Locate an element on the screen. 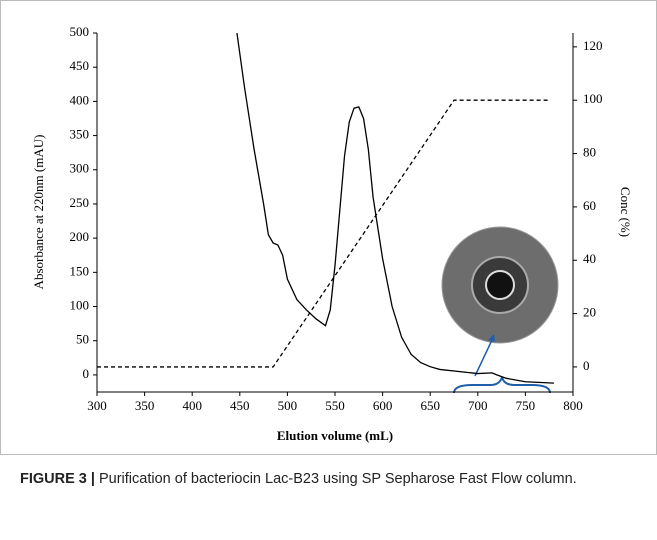 Image resolution: width=657 pixels, height=540 pixels. x-tick-label: 550 is located at coordinates (335, 405).